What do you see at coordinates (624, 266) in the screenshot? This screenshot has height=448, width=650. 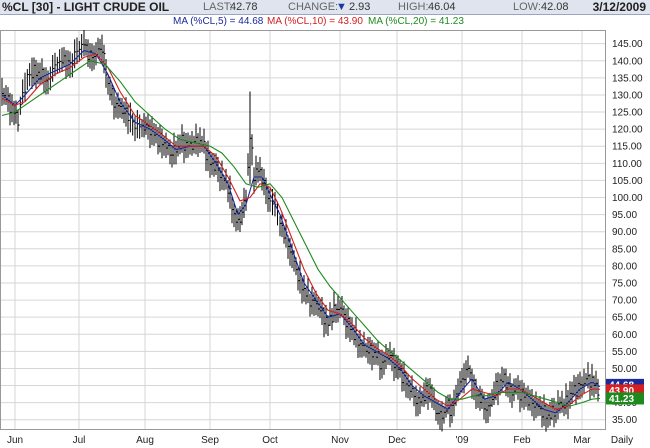 I see `y-tick-label: 80.00` at bounding box center [624, 266].